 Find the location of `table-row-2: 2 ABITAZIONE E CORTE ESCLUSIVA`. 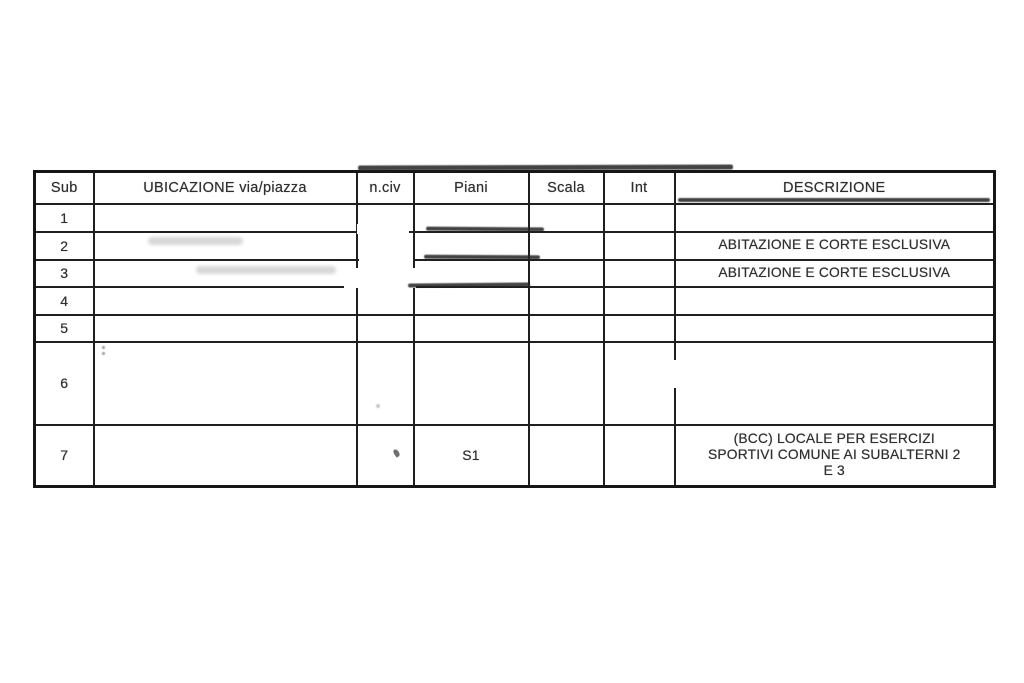

table-row-2: 2 ABITAZIONE E CORTE ESCLUSIVA is located at coordinates (514, 245).